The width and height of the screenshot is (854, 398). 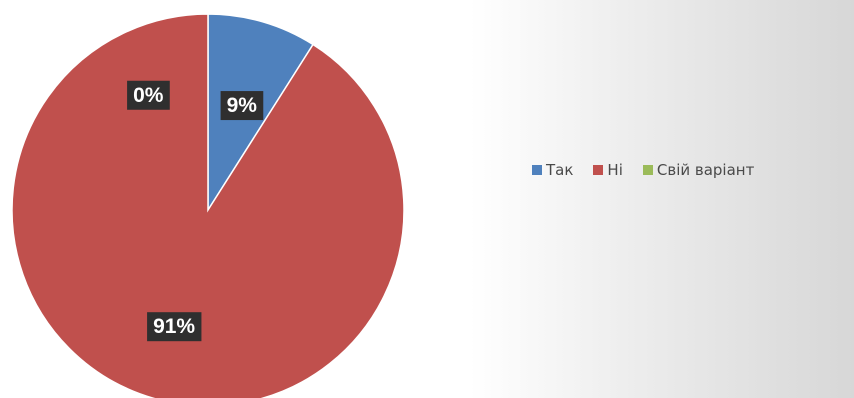 What do you see at coordinates (647, 170) in the screenshot?
I see `legend-swatch-sviy-variant` at bounding box center [647, 170].